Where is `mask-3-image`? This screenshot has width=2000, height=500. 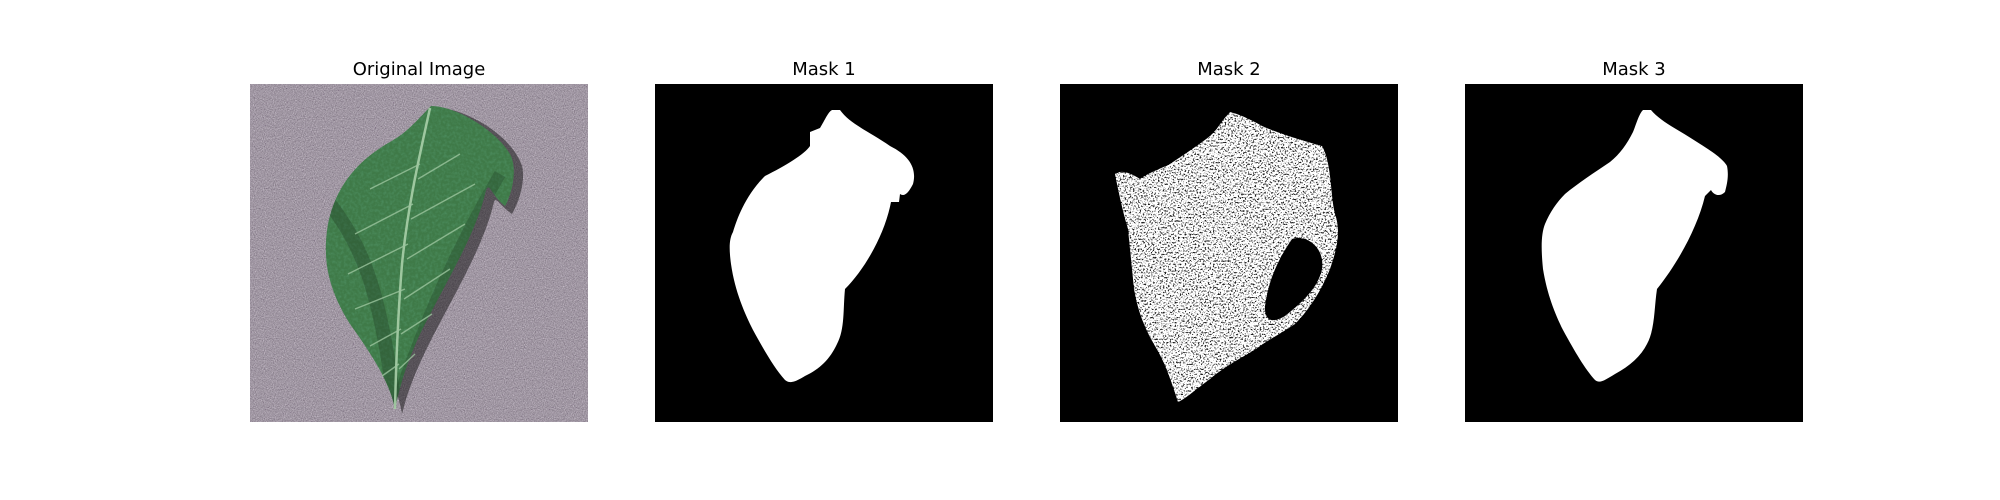 mask-3-image is located at coordinates (1634, 253).